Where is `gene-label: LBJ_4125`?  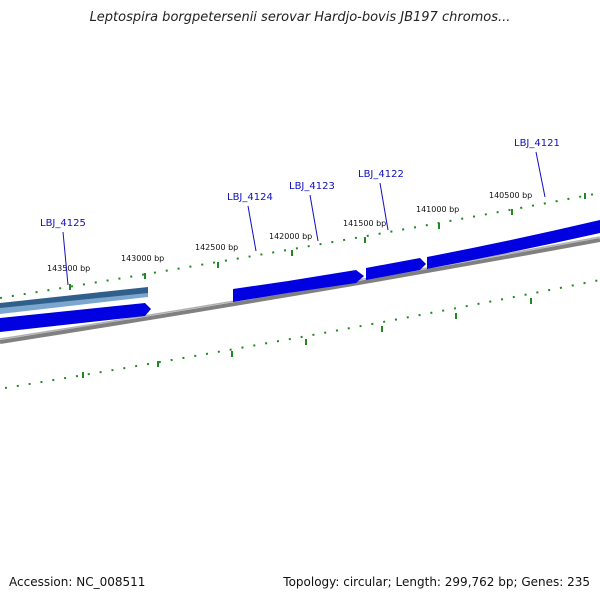 gene-label: LBJ_4125 is located at coordinates (63, 223).